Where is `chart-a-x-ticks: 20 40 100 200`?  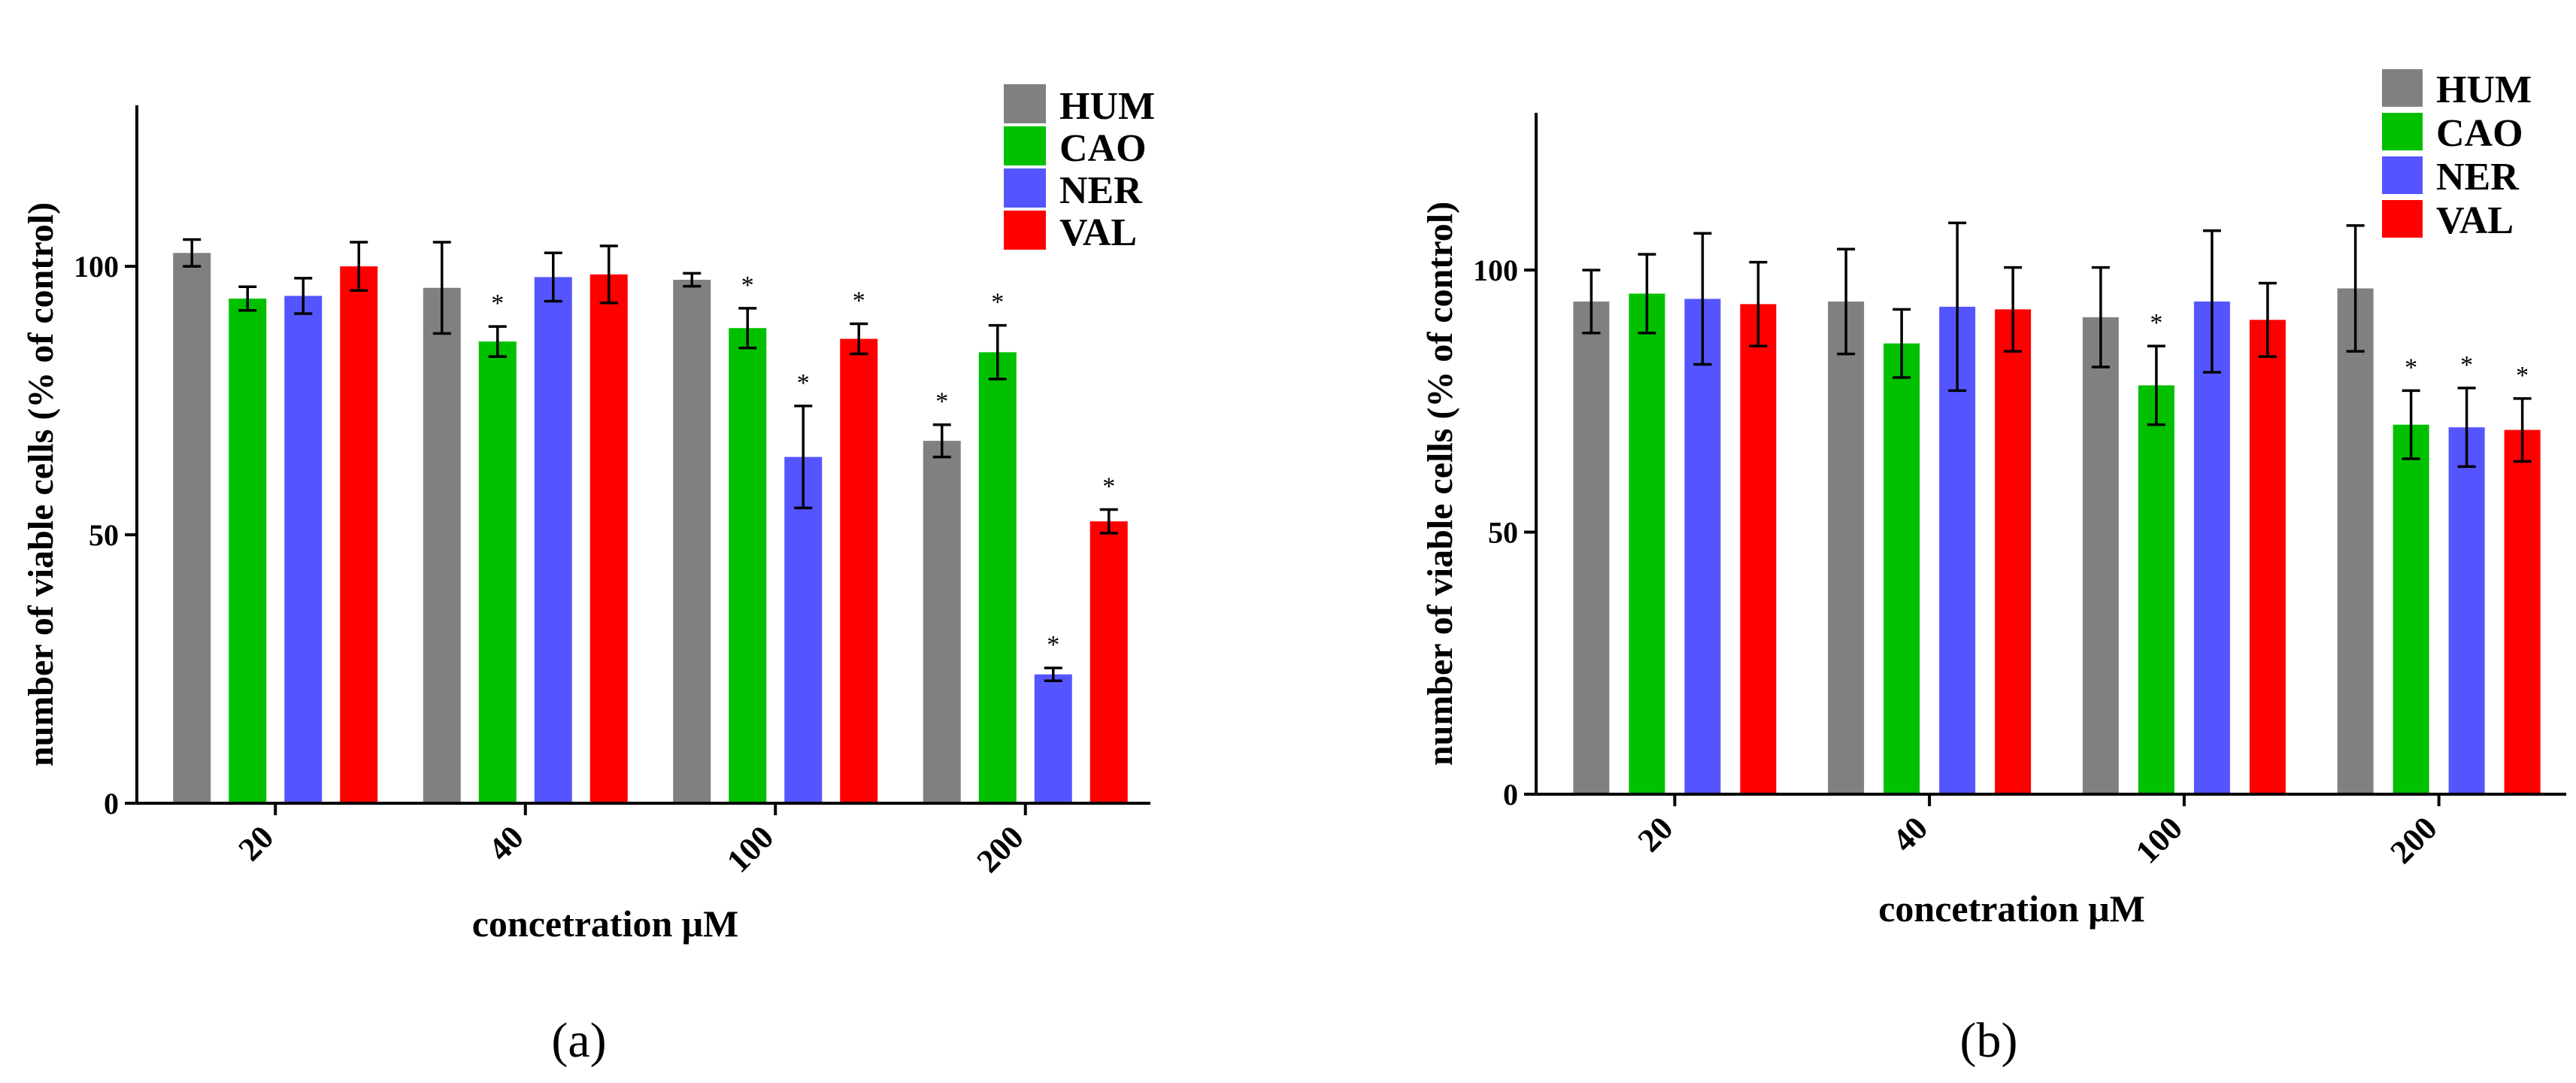 chart-a-x-ticks: 20 40 100 200 is located at coordinates (631, 841).